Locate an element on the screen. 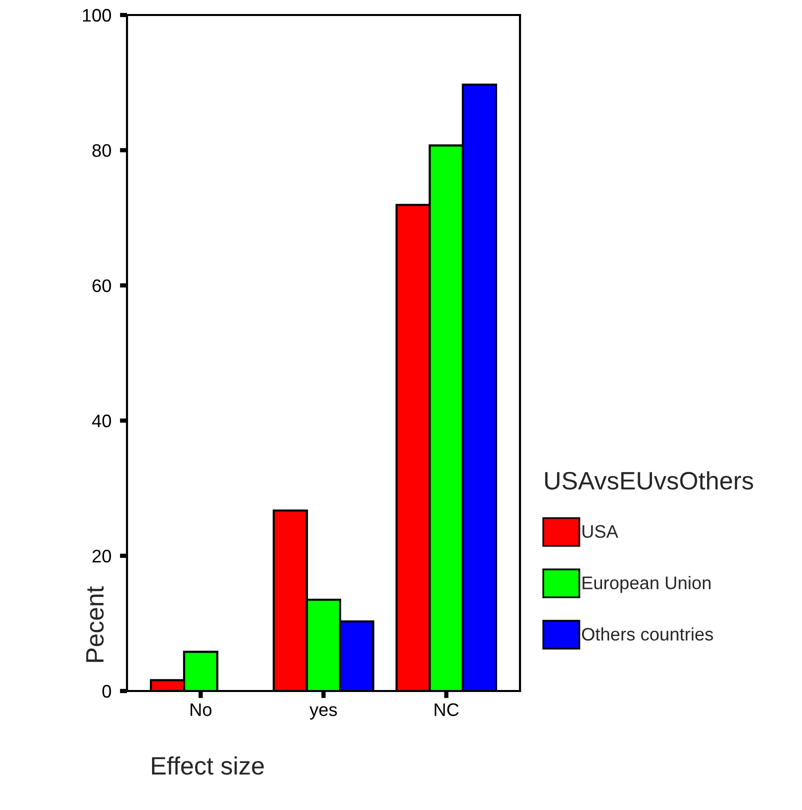 The image size is (802, 810). y-tick-label: 100 is located at coordinates (97, 15).